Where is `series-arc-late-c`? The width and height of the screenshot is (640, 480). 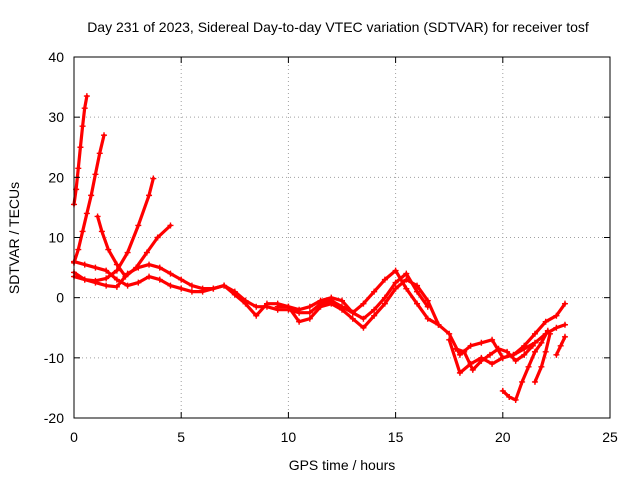
series-arc-late-c is located at coordinates (525, 365).